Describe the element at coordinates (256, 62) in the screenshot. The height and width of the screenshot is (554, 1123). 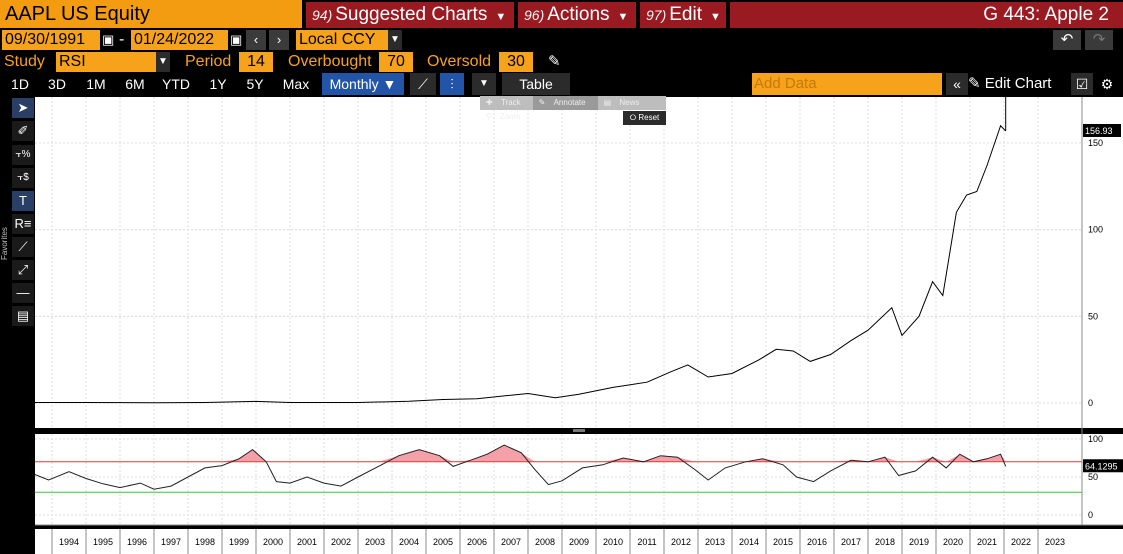
I see `period-field: 14` at that location.